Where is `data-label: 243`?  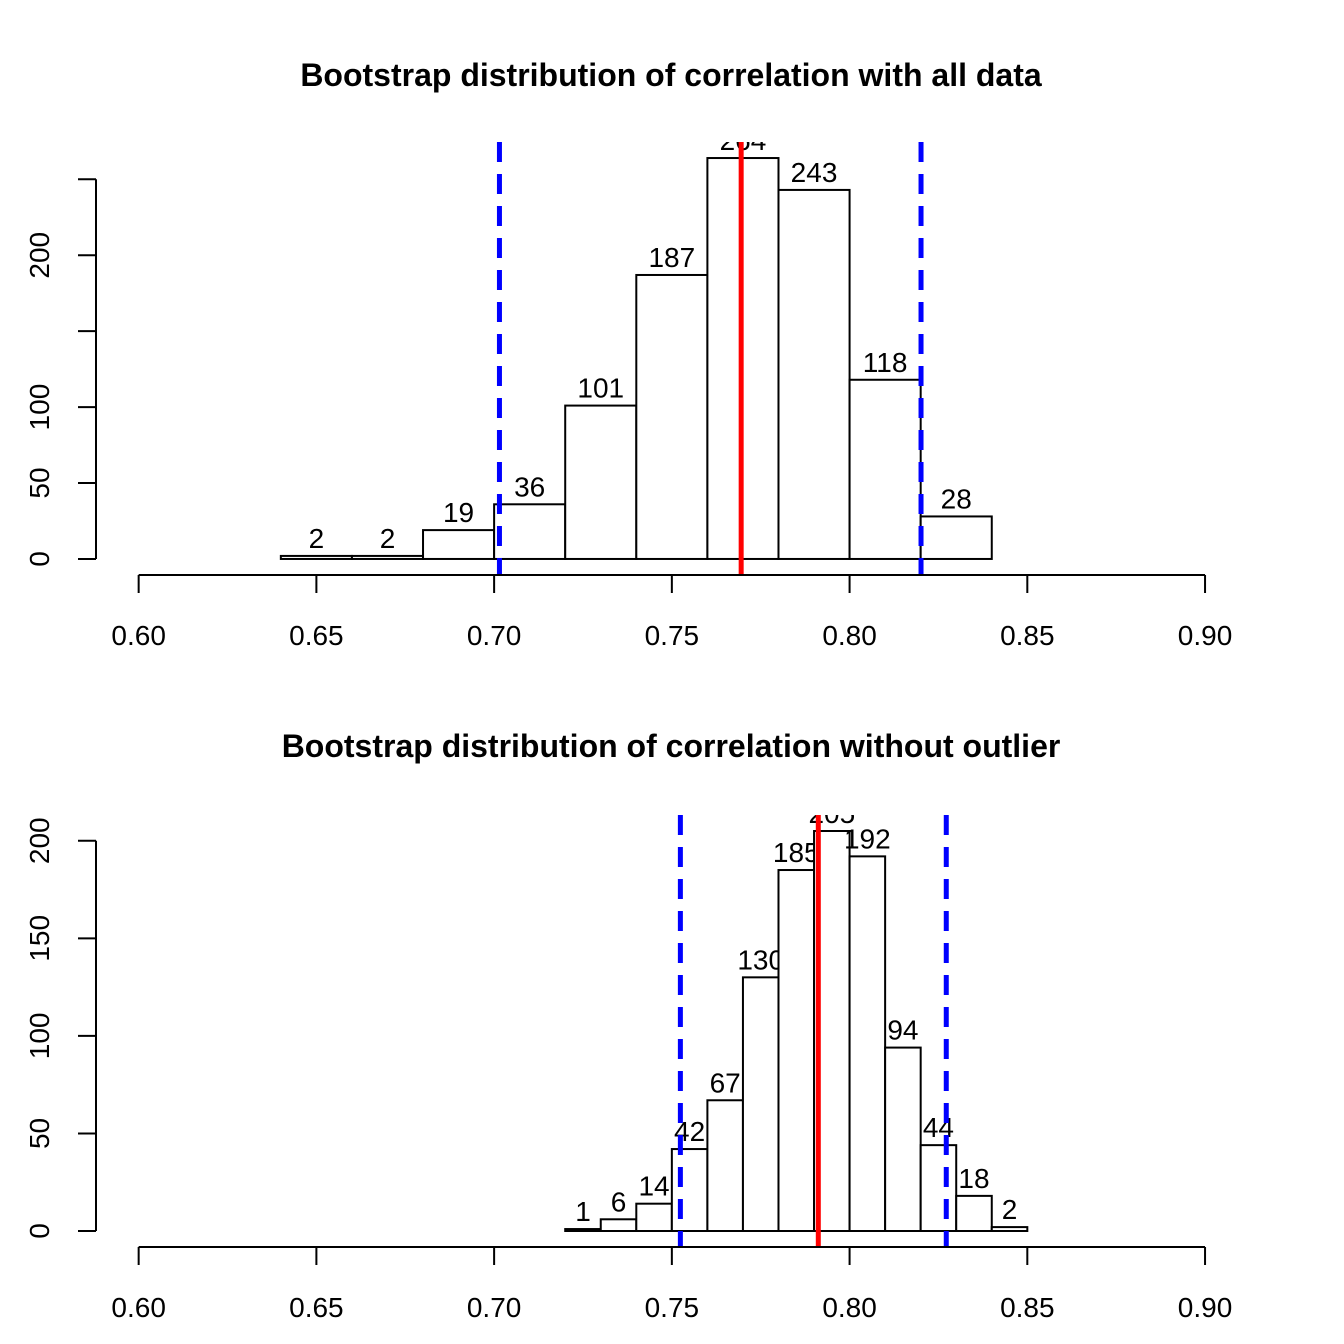 data-label: 243 is located at coordinates (814, 172).